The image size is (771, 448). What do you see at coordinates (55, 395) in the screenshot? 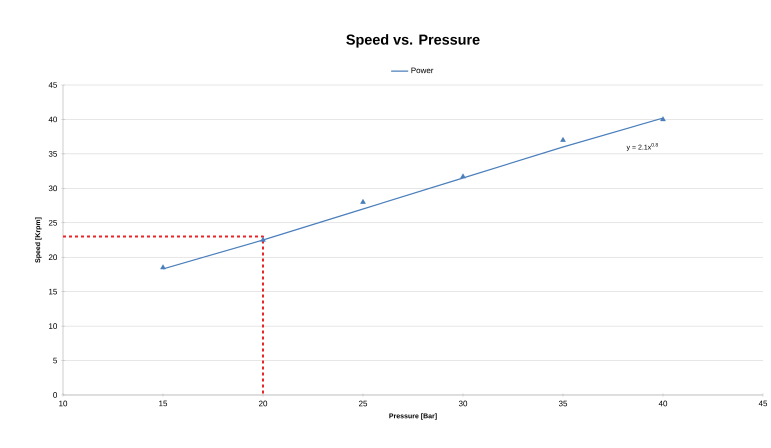
I see `y-tick-label: 0` at bounding box center [55, 395].